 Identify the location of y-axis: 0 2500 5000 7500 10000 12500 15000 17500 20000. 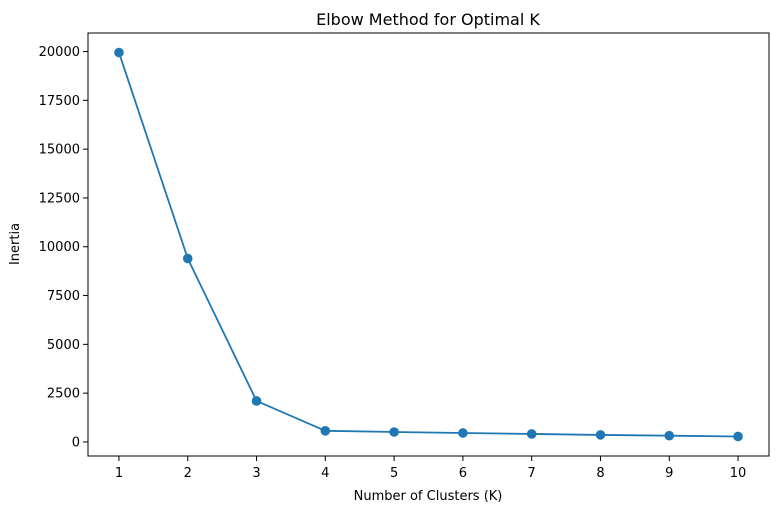
(63, 247).